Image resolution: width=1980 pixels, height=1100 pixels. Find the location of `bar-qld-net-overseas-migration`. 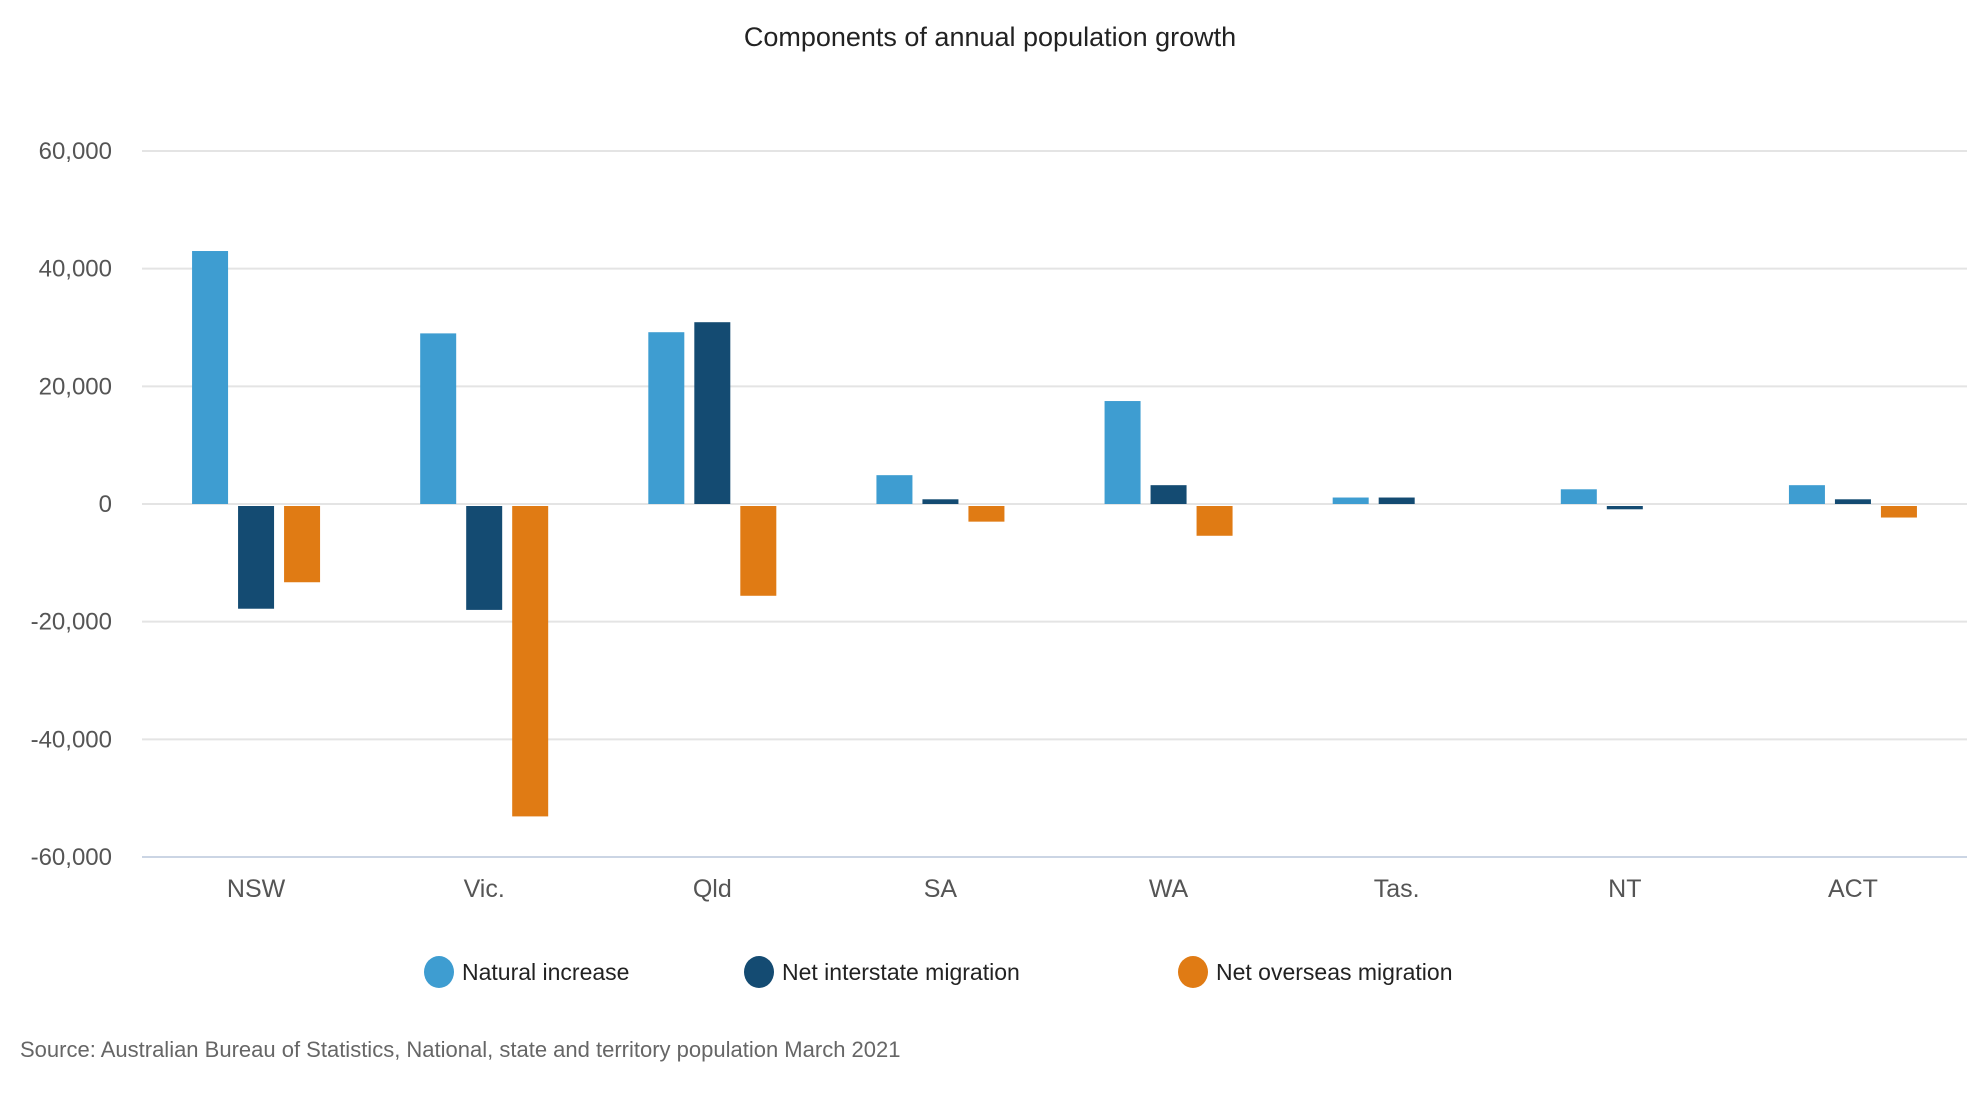

bar-qld-net-overseas-migration is located at coordinates (758, 551).